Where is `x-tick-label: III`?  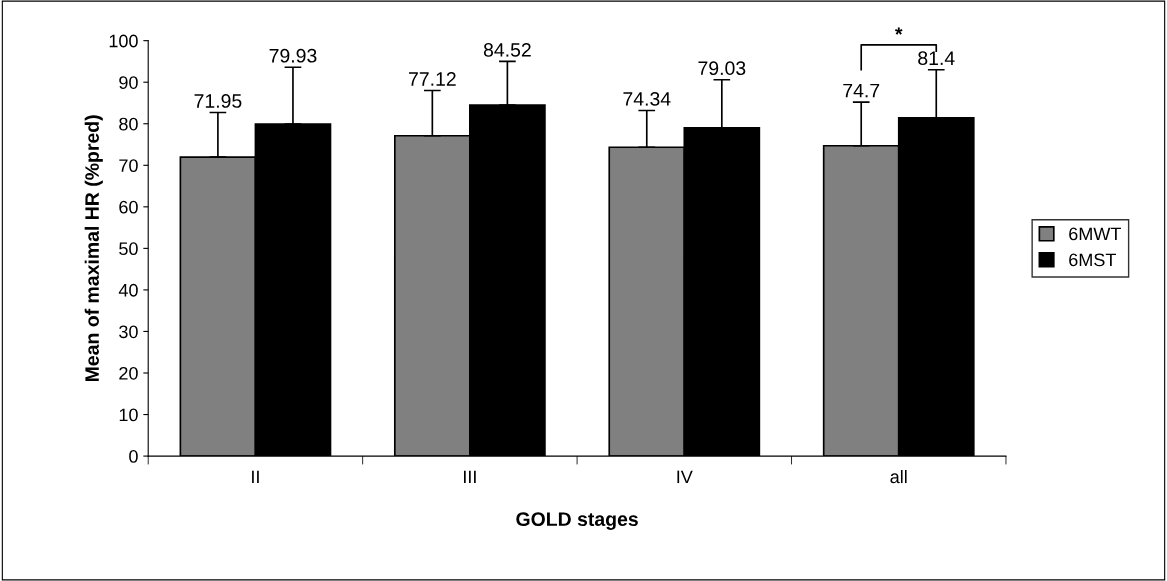 x-tick-label: III is located at coordinates (470, 477).